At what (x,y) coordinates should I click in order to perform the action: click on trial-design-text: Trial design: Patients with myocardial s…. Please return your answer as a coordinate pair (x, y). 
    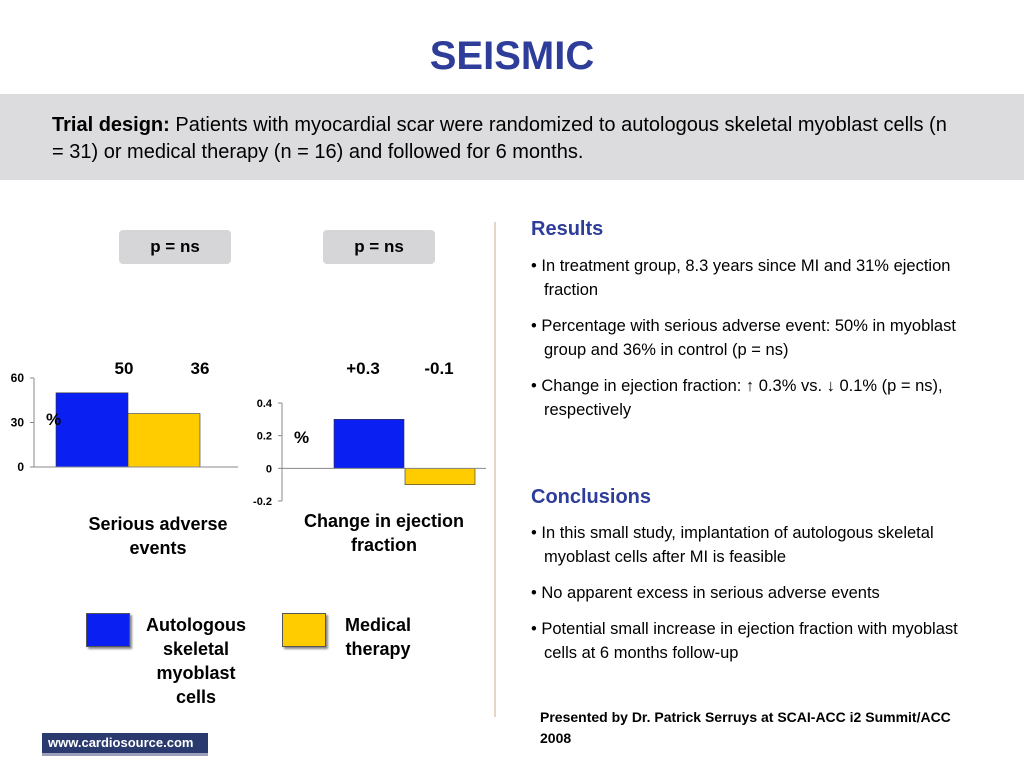
    Looking at the image, I should click on (502, 139).